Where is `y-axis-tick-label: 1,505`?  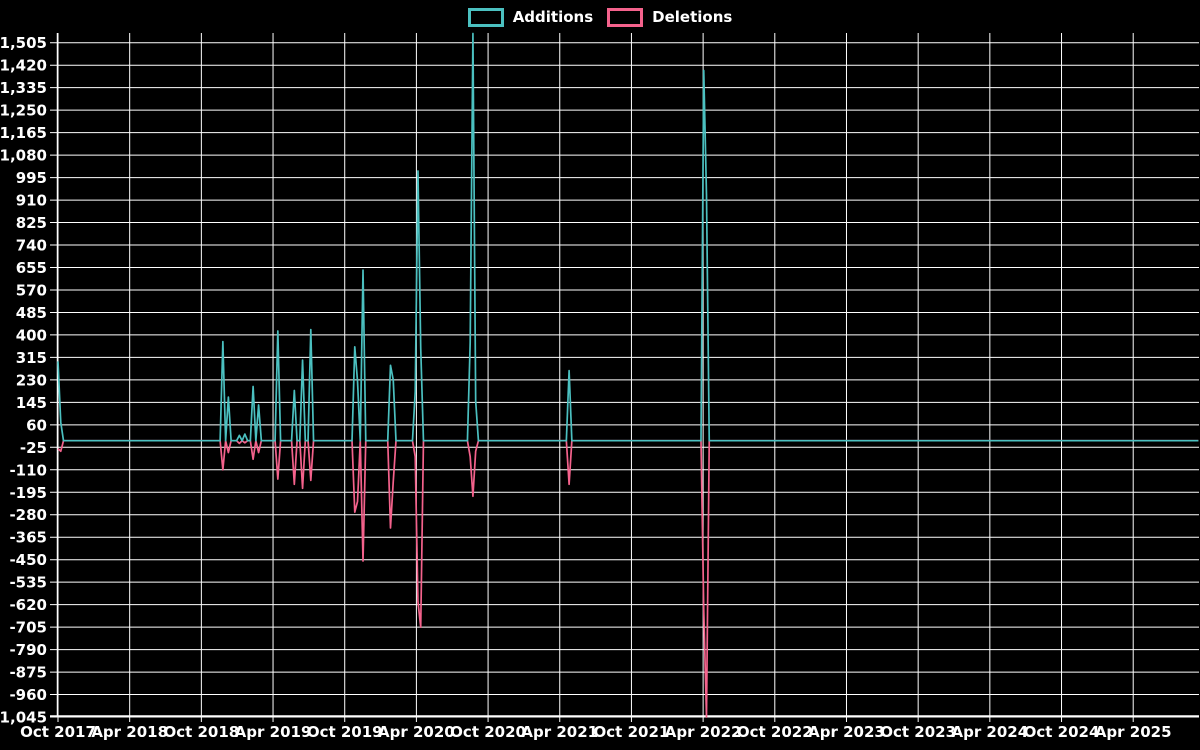
y-axis-tick-label: 1,505 is located at coordinates (23, 43).